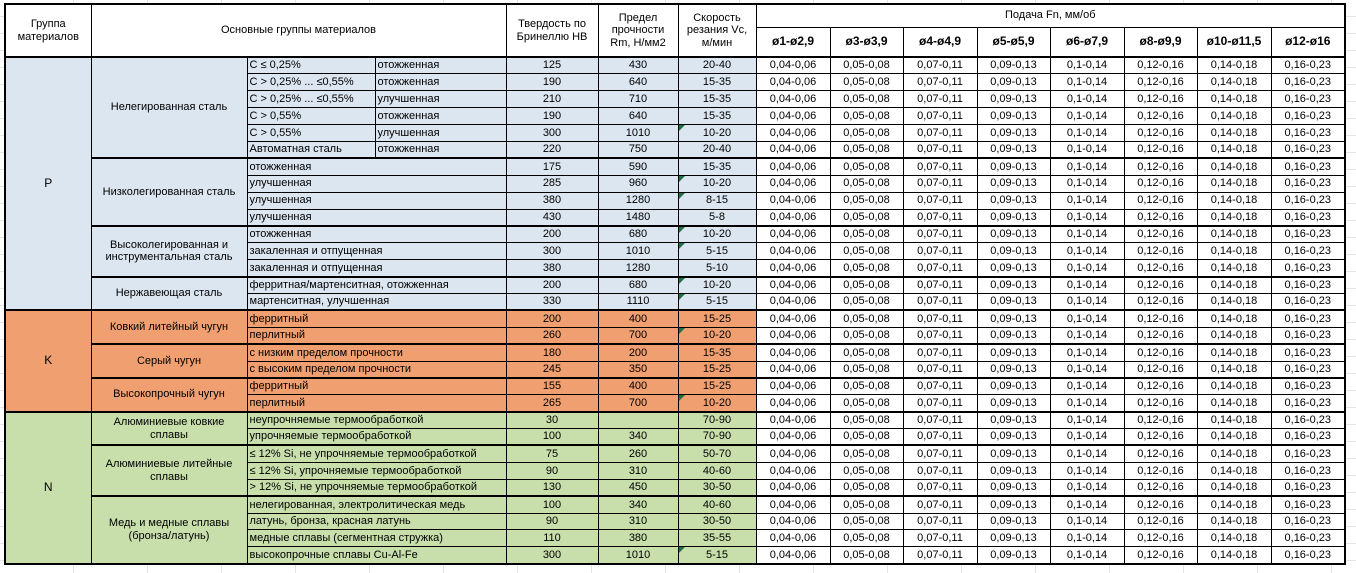  Describe the element at coordinates (440, 133) in the screenshot. I see `material-description-cell: улучшенная` at that location.